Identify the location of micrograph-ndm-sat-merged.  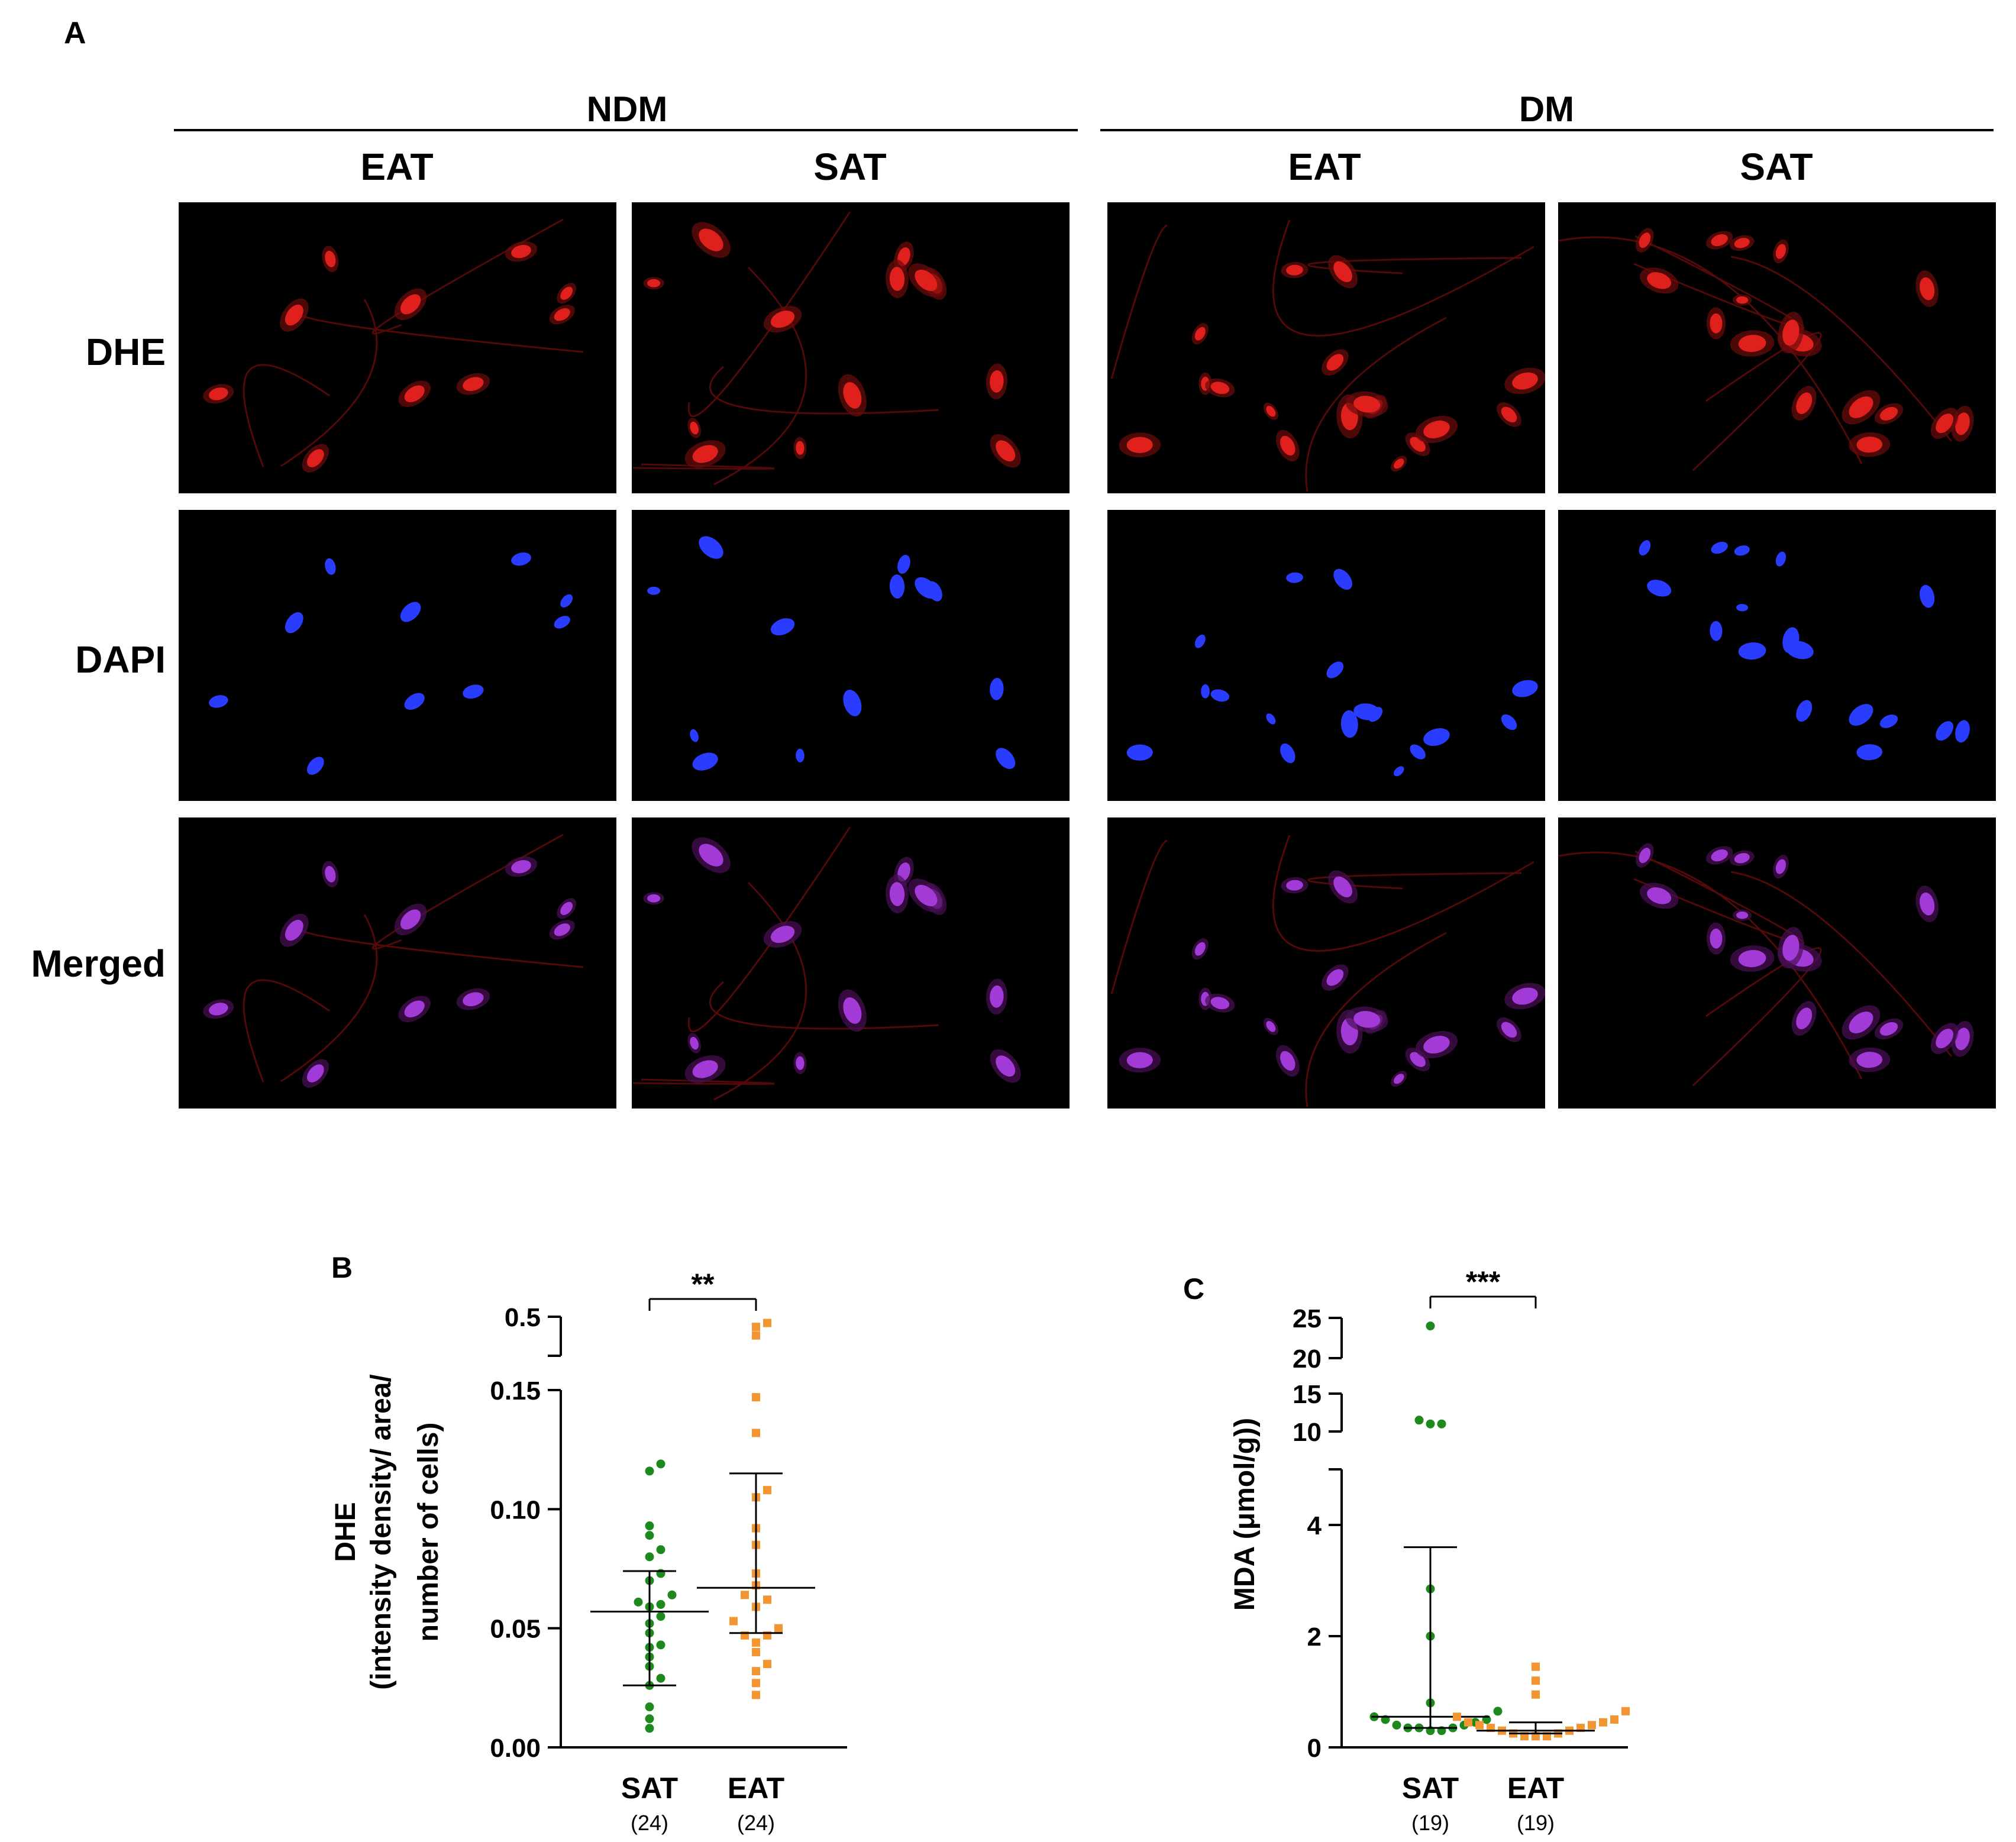
(851, 963).